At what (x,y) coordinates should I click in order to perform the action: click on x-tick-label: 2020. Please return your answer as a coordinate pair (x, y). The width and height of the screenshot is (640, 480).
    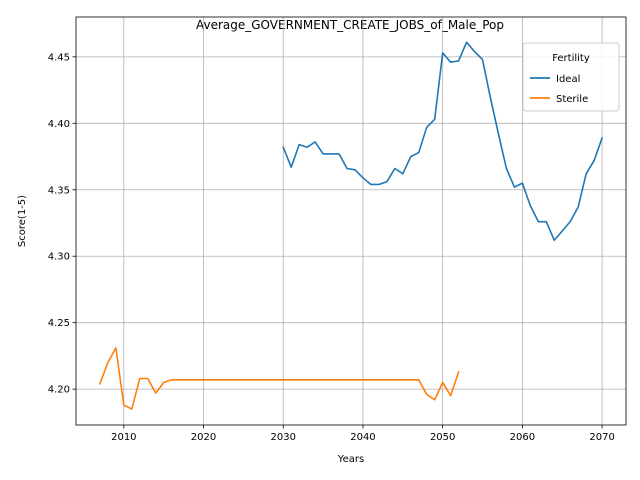
    Looking at the image, I should click on (203, 437).